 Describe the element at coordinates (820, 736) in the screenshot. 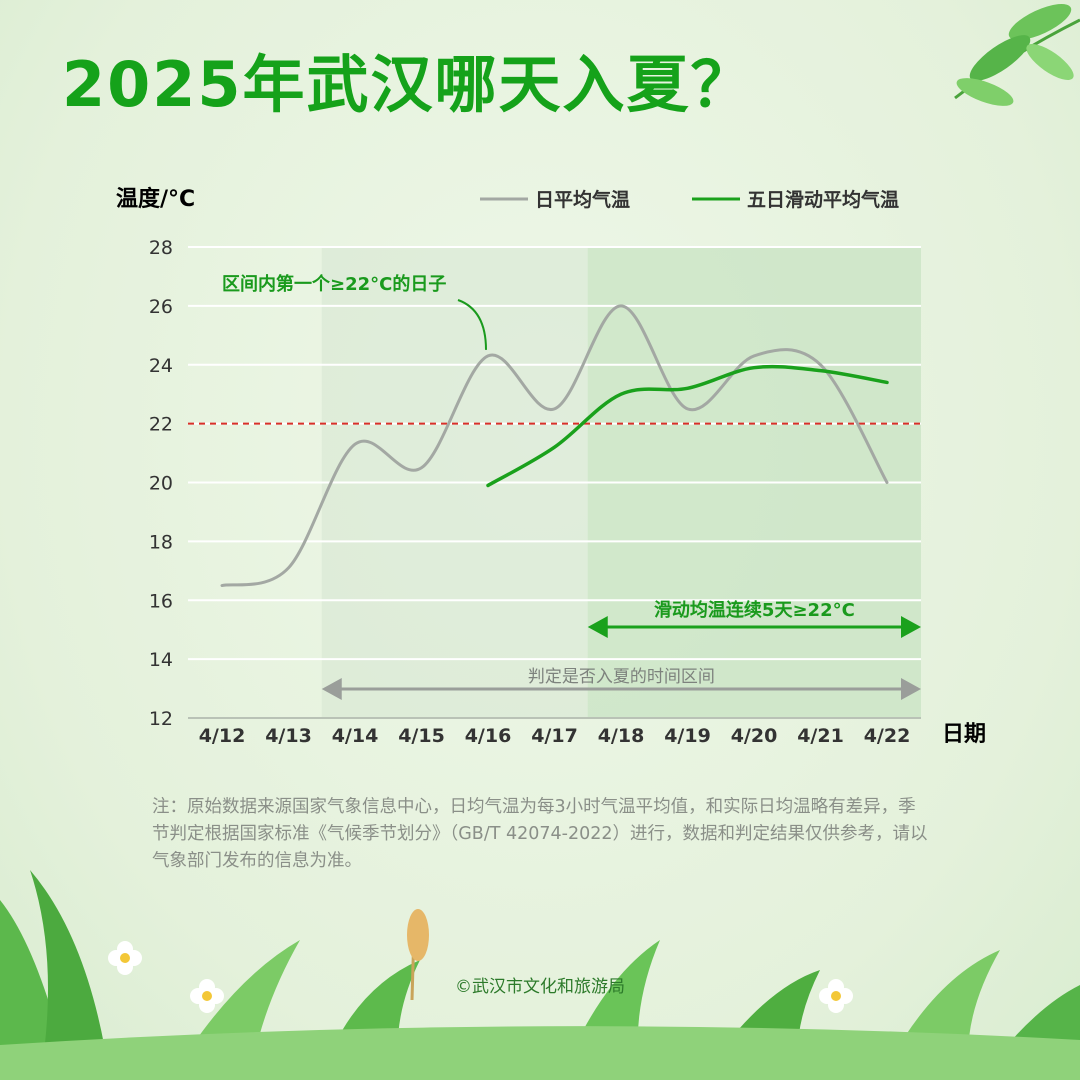

I see `x-tick-label: 4/21` at that location.